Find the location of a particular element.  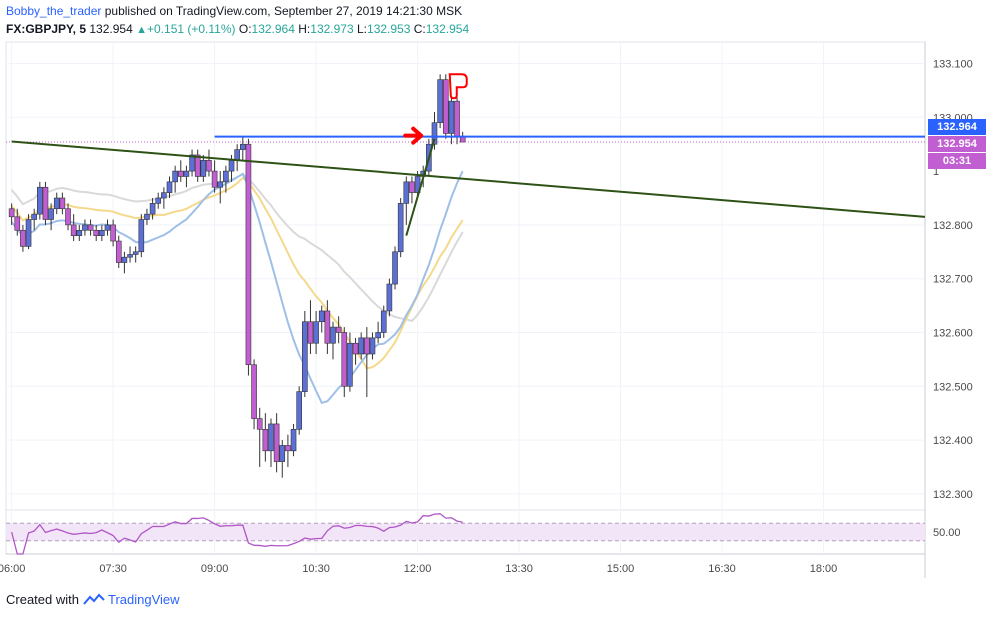

footer: Created with TradingView is located at coordinates (93, 599).